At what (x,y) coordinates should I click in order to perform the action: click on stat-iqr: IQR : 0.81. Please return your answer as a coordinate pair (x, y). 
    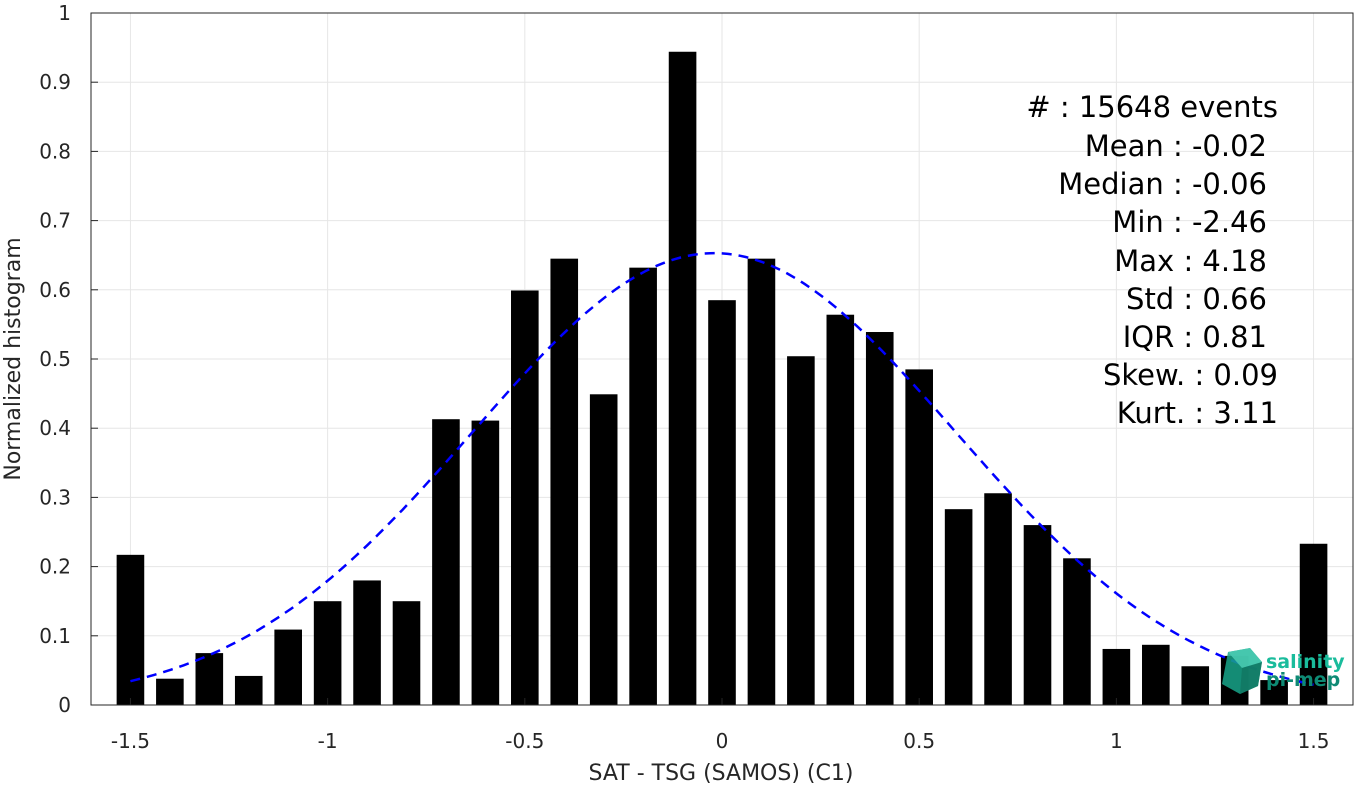
    Looking at the image, I should click on (1195, 337).